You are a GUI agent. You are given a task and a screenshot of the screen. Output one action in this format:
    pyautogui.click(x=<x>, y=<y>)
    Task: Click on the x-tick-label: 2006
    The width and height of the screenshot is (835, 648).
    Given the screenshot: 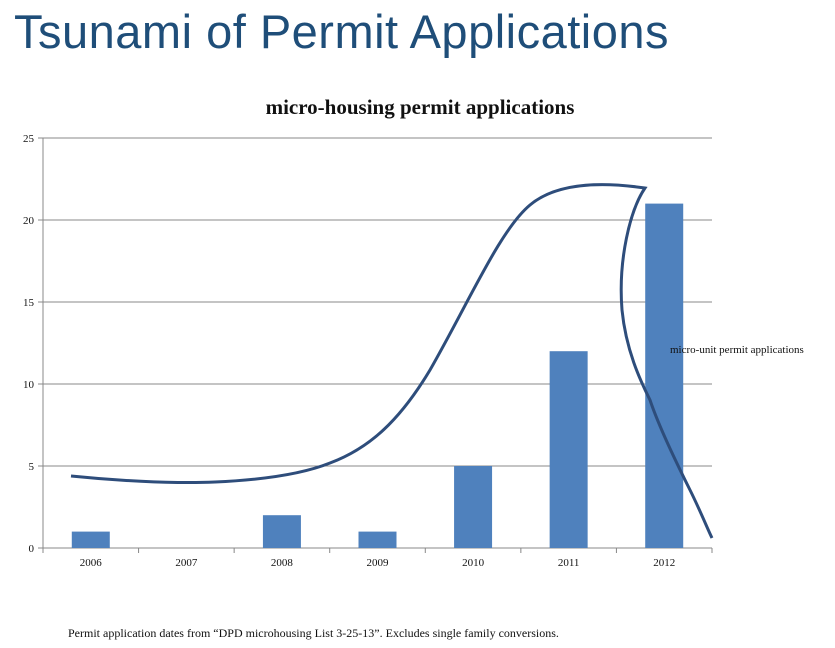 What is the action you would take?
    pyautogui.click(x=91, y=563)
    